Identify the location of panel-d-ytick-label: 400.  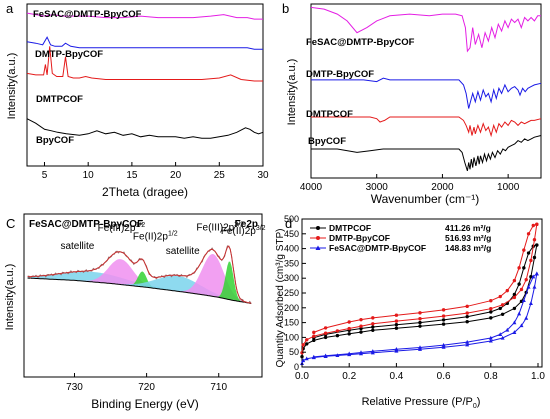
(291, 249).